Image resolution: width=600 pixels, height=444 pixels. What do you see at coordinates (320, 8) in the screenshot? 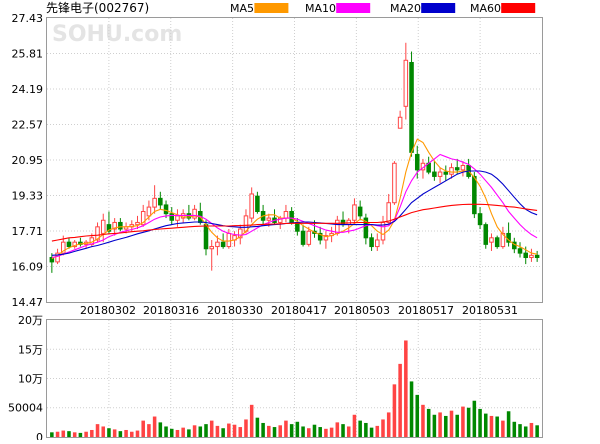
I see `legend-label-ma10: MA10` at bounding box center [320, 8].